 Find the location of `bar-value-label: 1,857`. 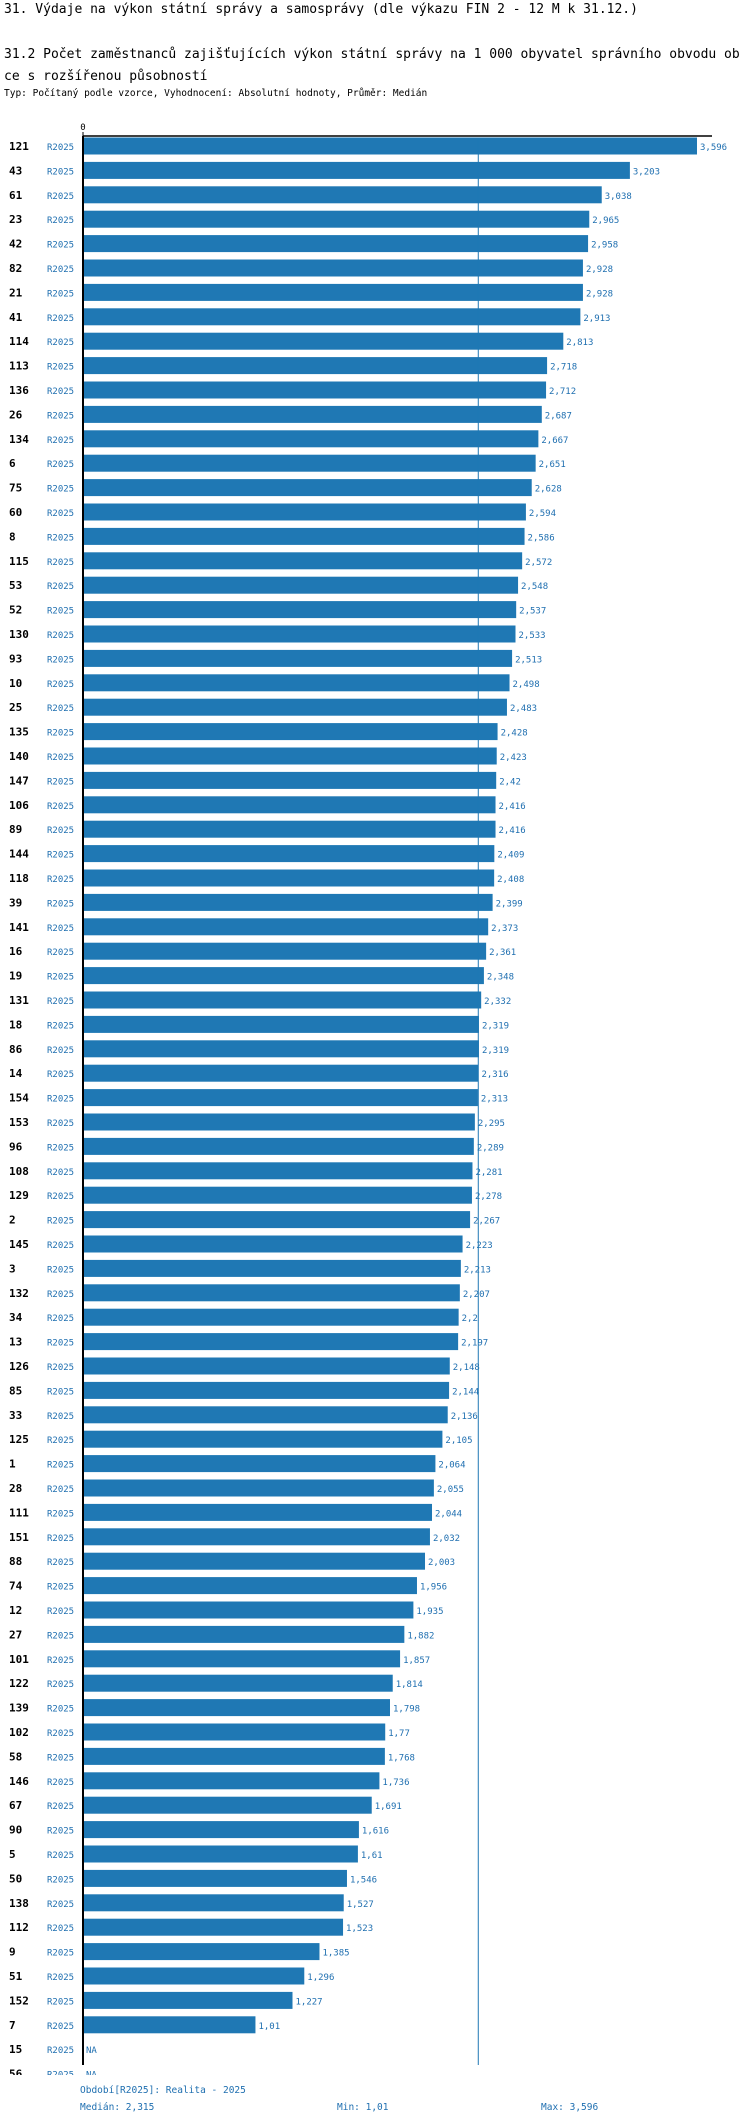

bar-value-label: 1,857 is located at coordinates (416, 1661).